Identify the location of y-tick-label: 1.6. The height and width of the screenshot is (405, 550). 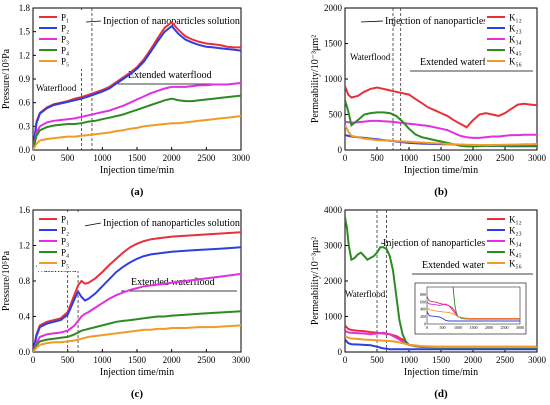
(25, 210).